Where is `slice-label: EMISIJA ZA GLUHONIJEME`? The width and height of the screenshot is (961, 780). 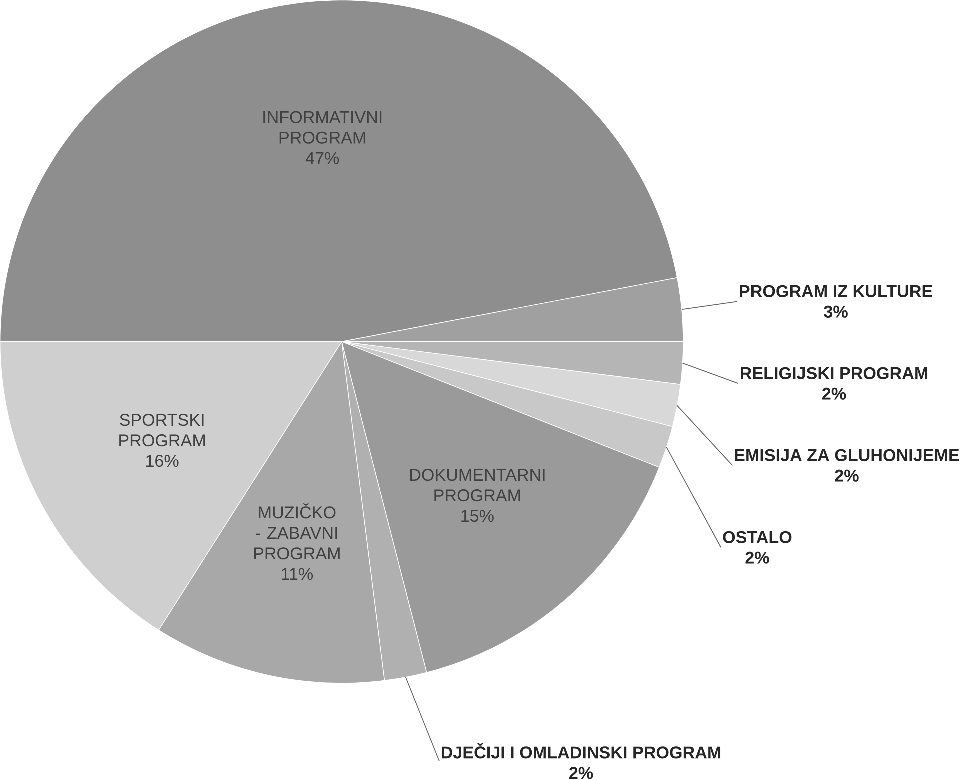
slice-label: EMISIJA ZA GLUHONIJEME is located at coordinates (847, 455).